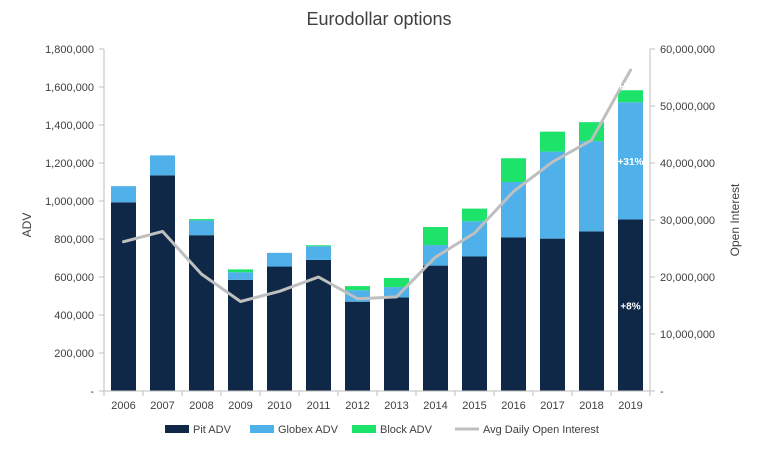 Image resolution: width=758 pixels, height=453 pixels. I want to click on legend-label-block-adv: Block ADV, so click(406, 430).